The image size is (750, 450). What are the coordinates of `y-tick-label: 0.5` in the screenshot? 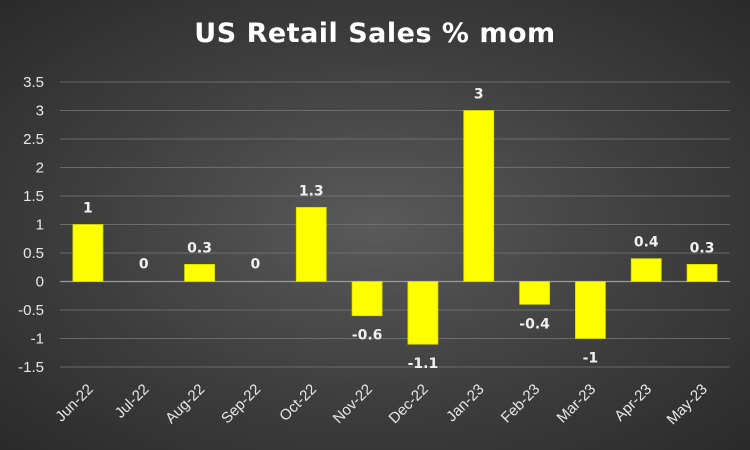 It's located at (33, 253).